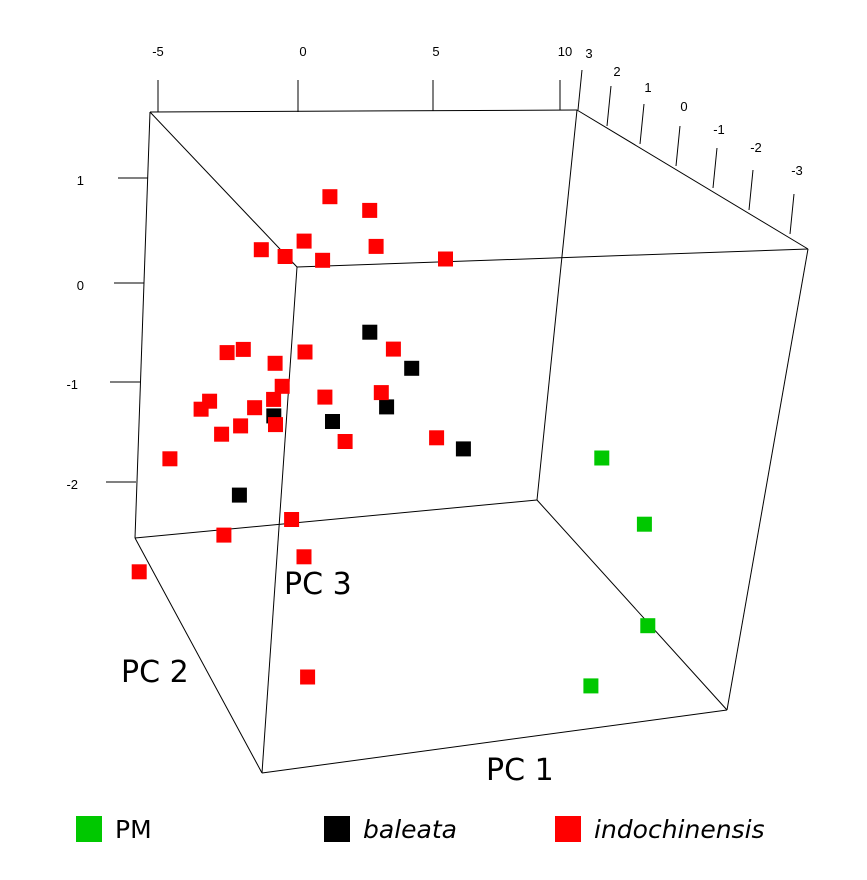 This screenshot has width=867, height=880. Describe the element at coordinates (565, 51) in the screenshot. I see `x-tick-label: 10` at that location.